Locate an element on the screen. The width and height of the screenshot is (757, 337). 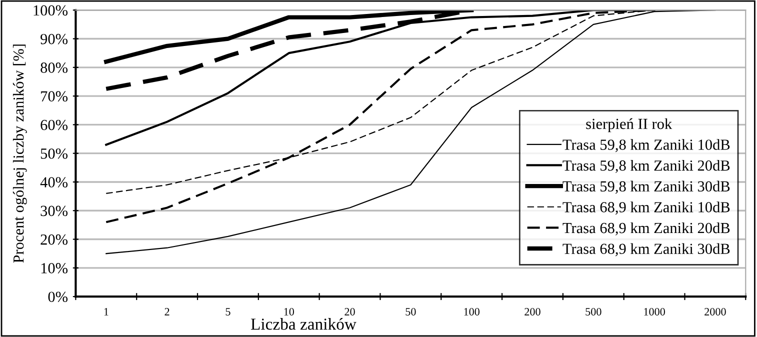
legend-label: Trasa 59,8 km Zaniki 30dB is located at coordinates (646, 187).